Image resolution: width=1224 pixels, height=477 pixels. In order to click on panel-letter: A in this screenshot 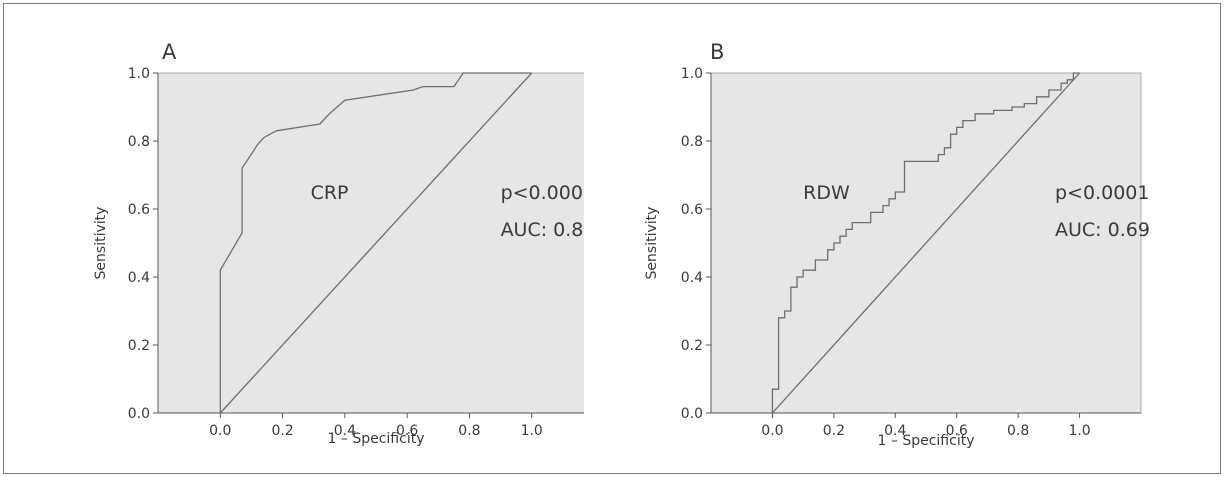, I will do `click(169, 52)`.